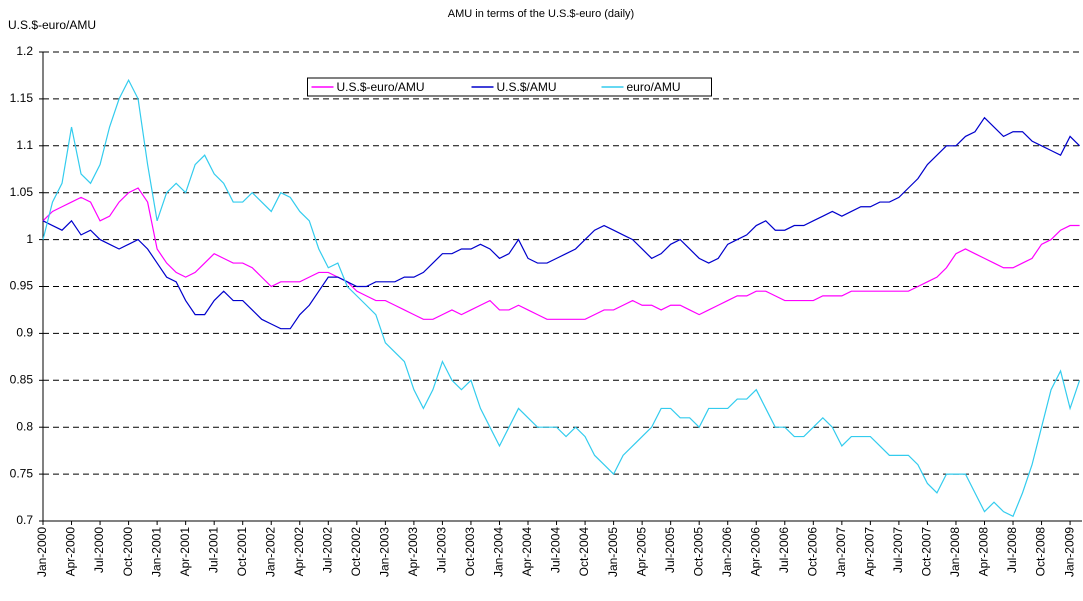 The width and height of the screenshot is (1083, 601). Describe the element at coordinates (812, 552) in the screenshot. I see `x-tick-label: Oct-2006` at that location.